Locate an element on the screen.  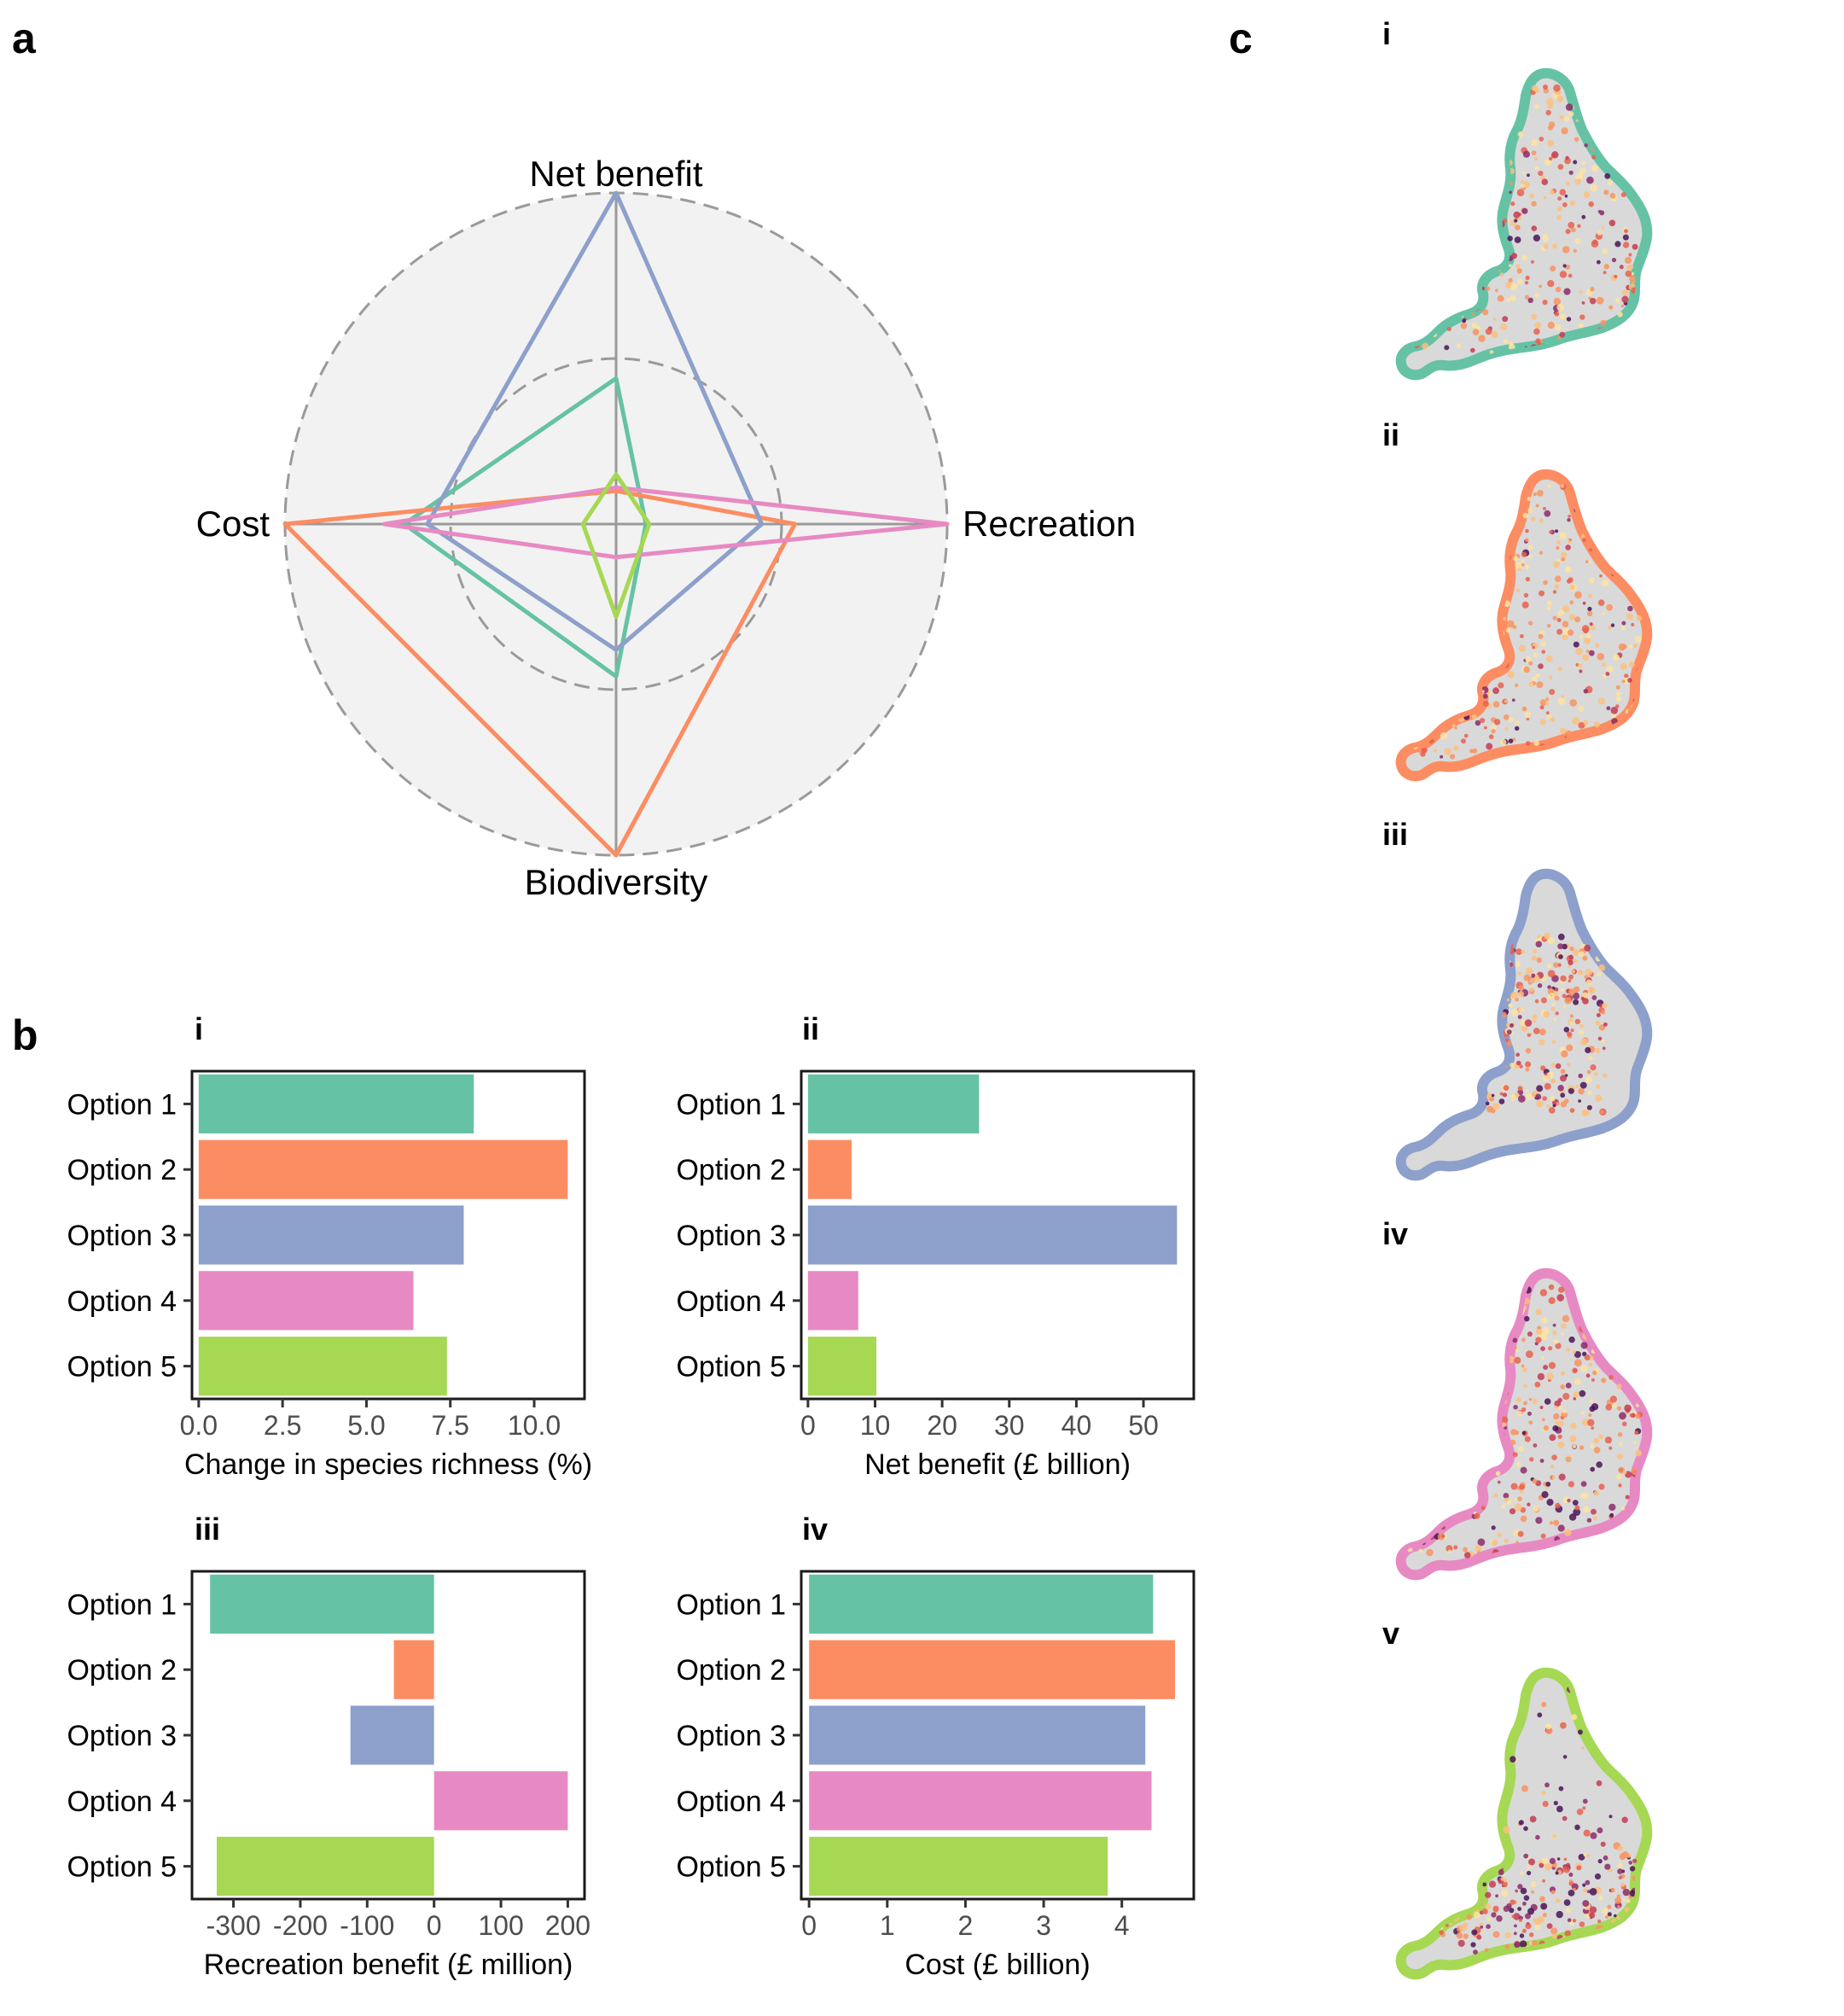
x-tick-label-5: 100 is located at coordinates (500, 1925).